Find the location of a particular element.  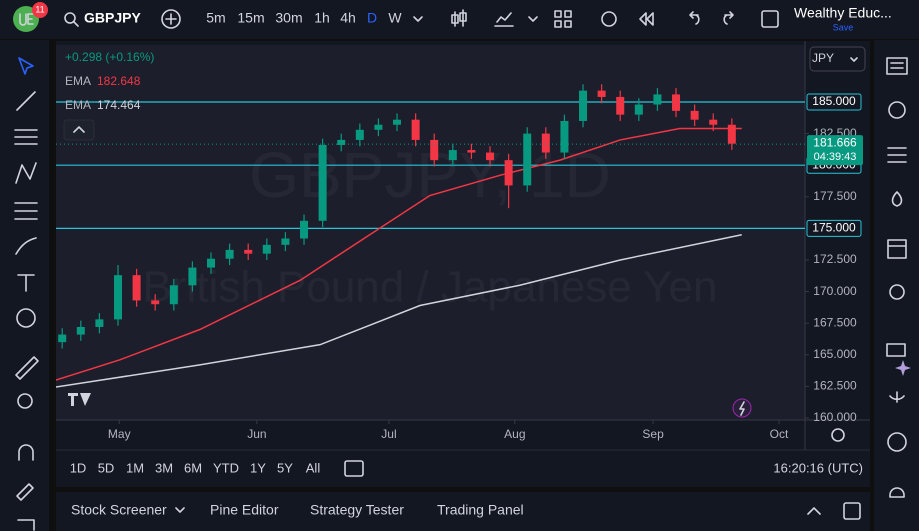

range-button: 1Y is located at coordinates (258, 467).